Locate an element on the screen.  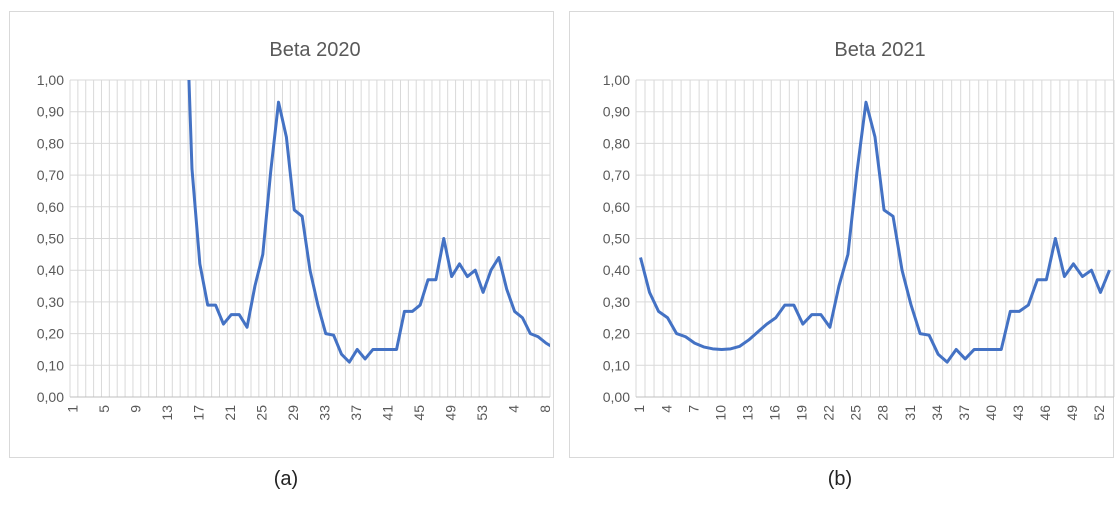
x-tick-label: 22 is located at coordinates (829, 413).